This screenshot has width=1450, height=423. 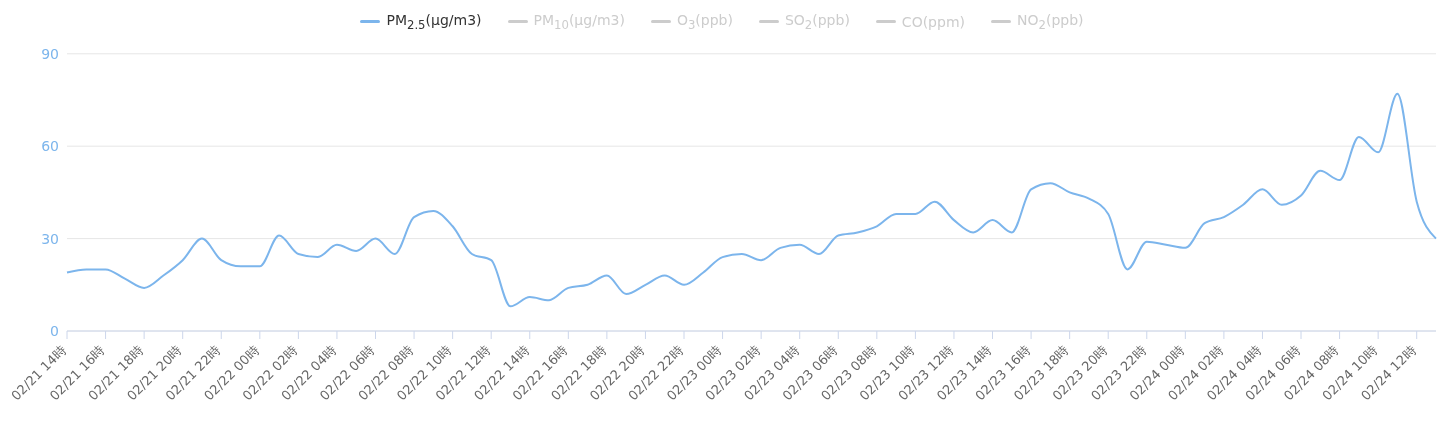 I want to click on y-tick-label: 30, so click(x=50, y=238).